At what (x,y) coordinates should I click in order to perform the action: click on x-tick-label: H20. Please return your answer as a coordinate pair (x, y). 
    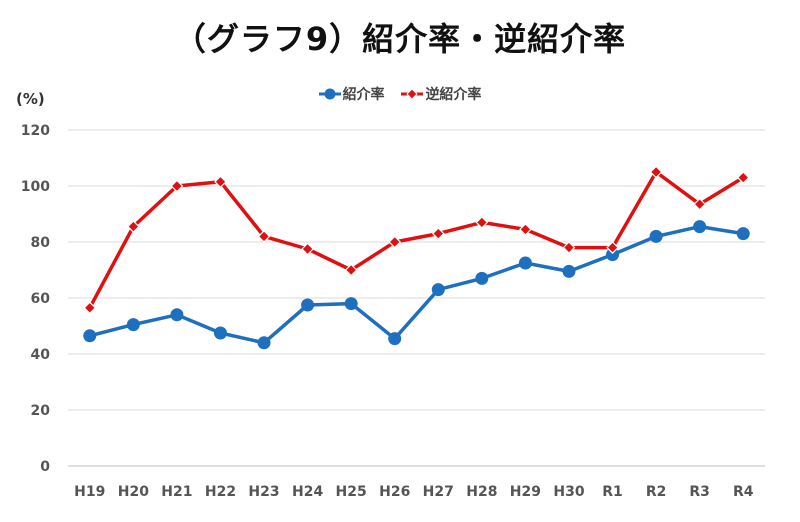
    Looking at the image, I should click on (133, 492).